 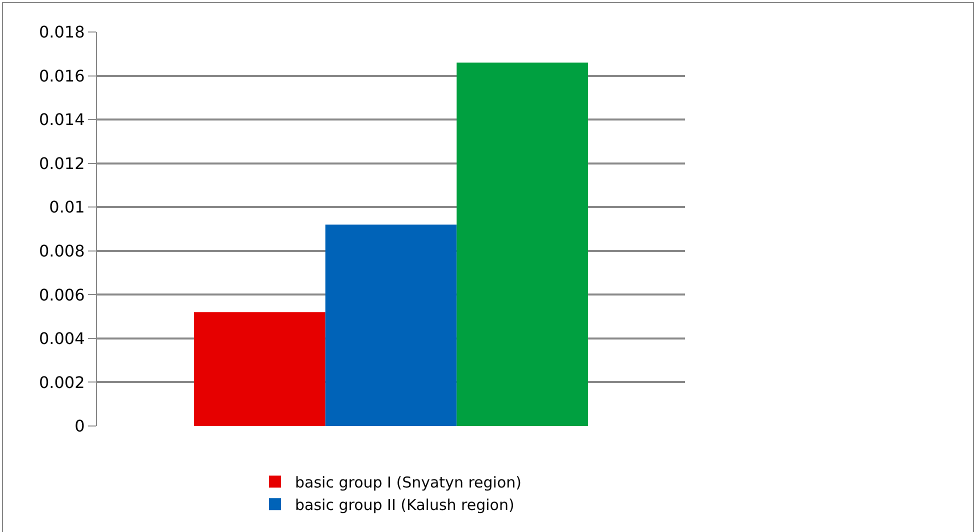 What do you see at coordinates (61, 338) in the screenshot?
I see `y-tick-label: 0.004` at bounding box center [61, 338].